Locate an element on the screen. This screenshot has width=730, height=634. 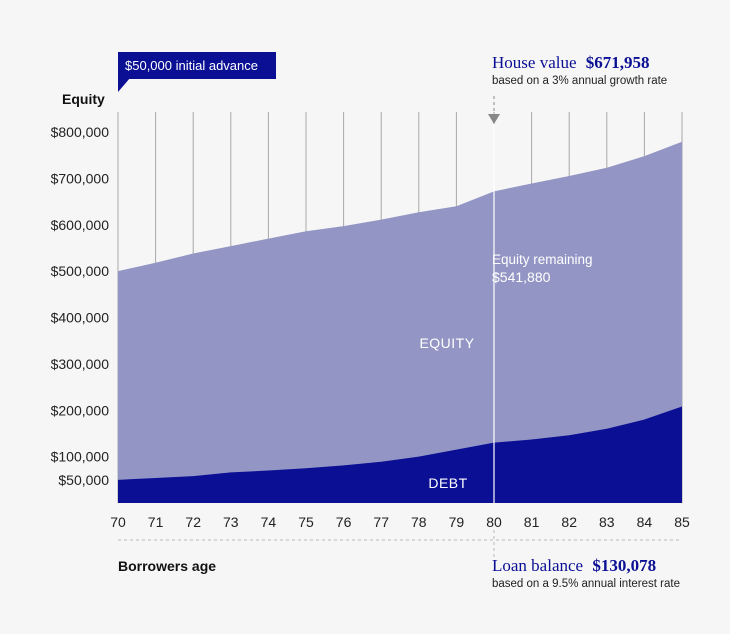
x-axis-title: Borrowers age is located at coordinates (167, 566).